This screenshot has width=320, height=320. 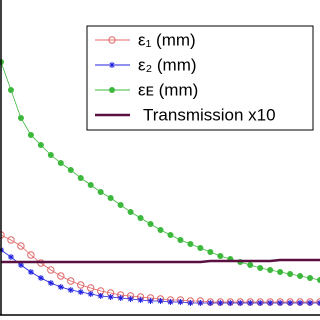 What do you see at coordinates (160, 261) in the screenshot?
I see `series-line` at bounding box center [160, 261].